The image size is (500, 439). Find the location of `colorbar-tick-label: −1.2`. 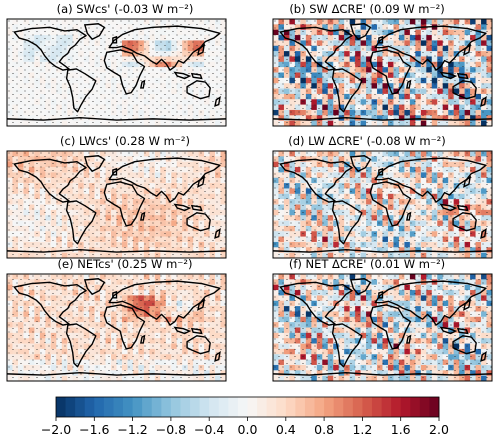

colorbar-tick-label: −1.2 is located at coordinates (132, 429).